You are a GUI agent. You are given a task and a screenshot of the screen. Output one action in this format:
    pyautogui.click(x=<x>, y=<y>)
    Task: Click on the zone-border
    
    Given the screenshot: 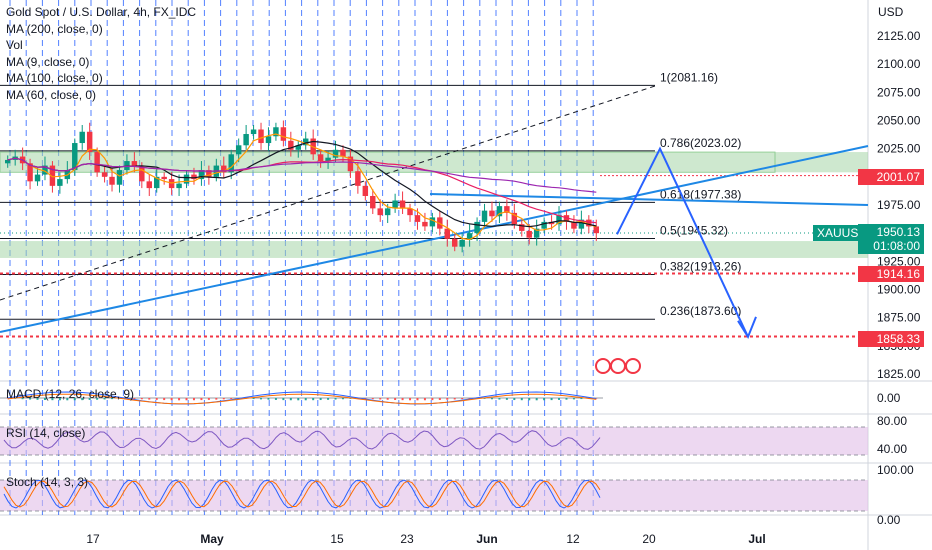 What is the action you would take?
    pyautogui.click(x=388, y=162)
    